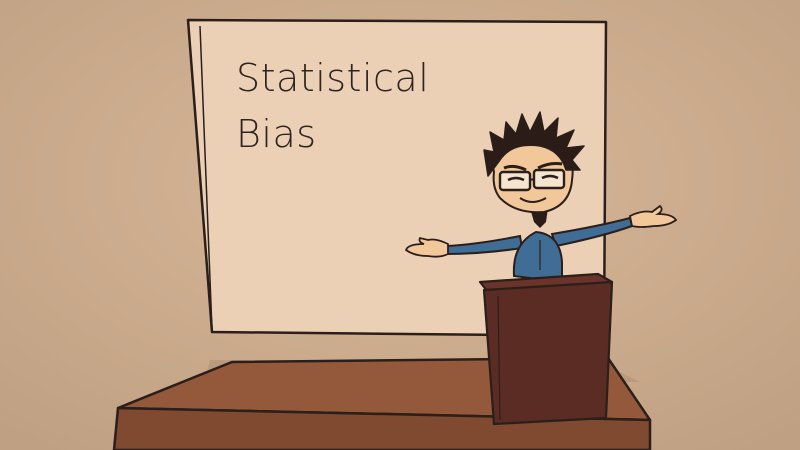 This screenshot has height=450, width=800. Describe the element at coordinates (533, 200) in the screenshot. I see `smile` at that location.